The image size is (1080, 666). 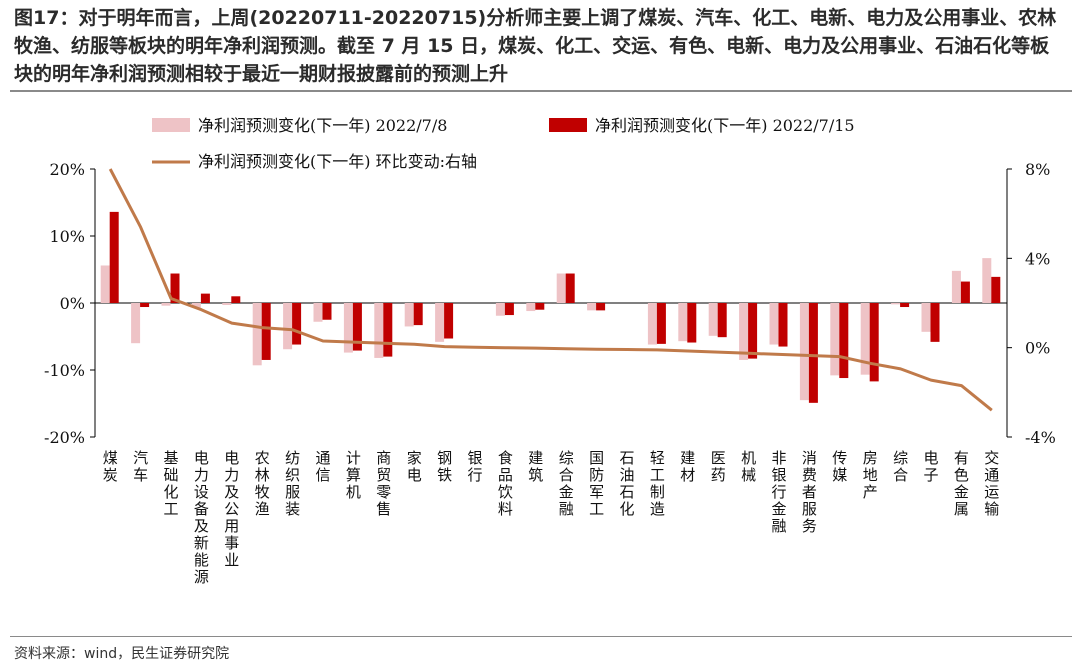 What do you see at coordinates (337, 161) in the screenshot?
I see `legend-label-line: 净利润预测变化(下一年) 环比变动:右轴` at bounding box center [337, 161].